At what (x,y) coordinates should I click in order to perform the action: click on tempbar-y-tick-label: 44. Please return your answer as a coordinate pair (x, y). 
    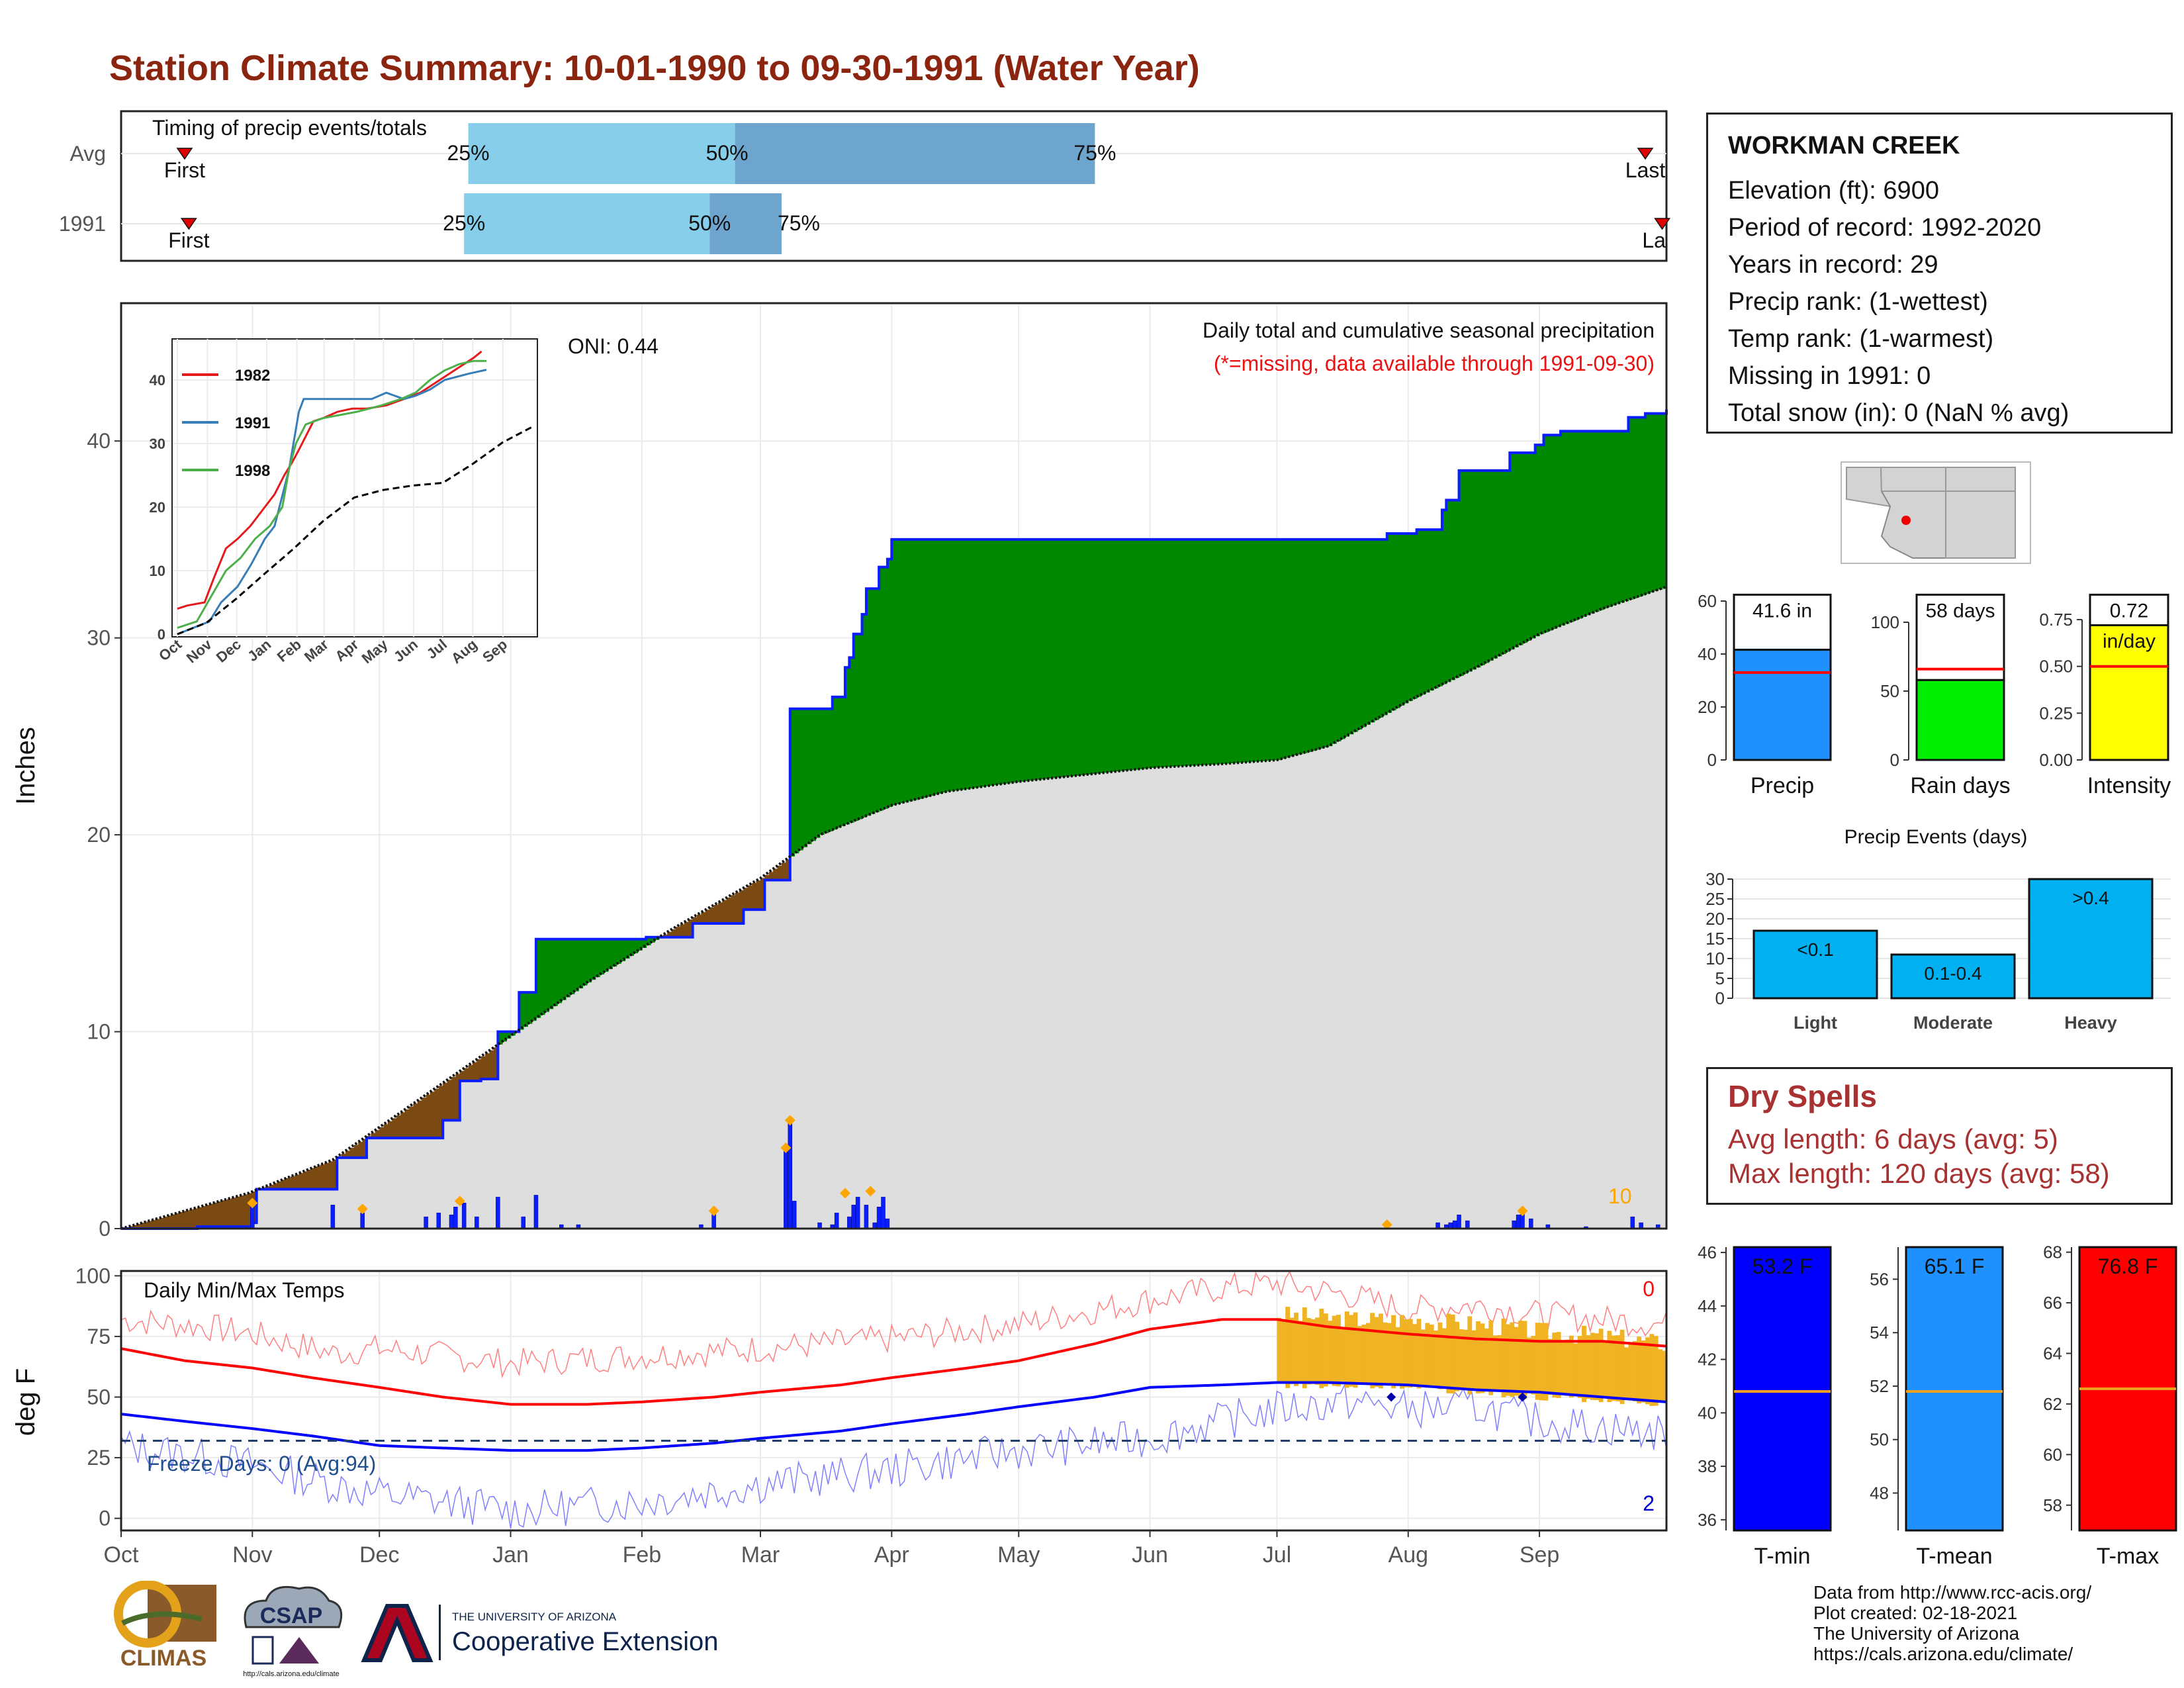
    Looking at the image, I should click on (1707, 1306).